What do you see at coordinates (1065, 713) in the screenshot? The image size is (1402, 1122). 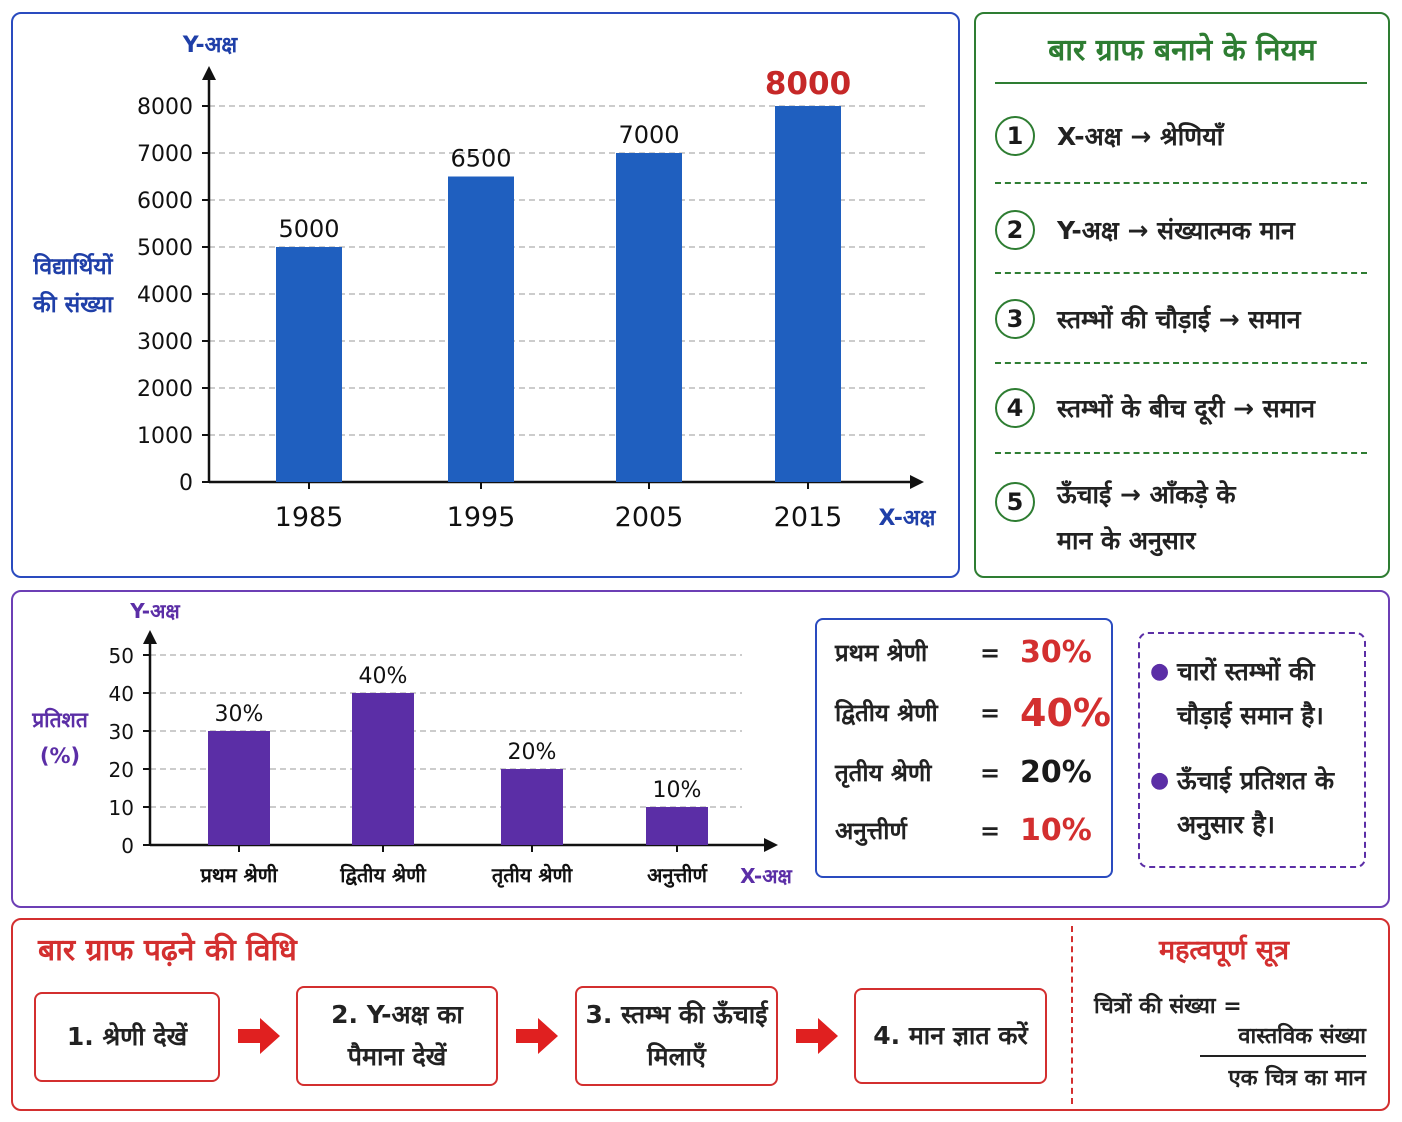 I see `value-row-value: 40%` at bounding box center [1065, 713].